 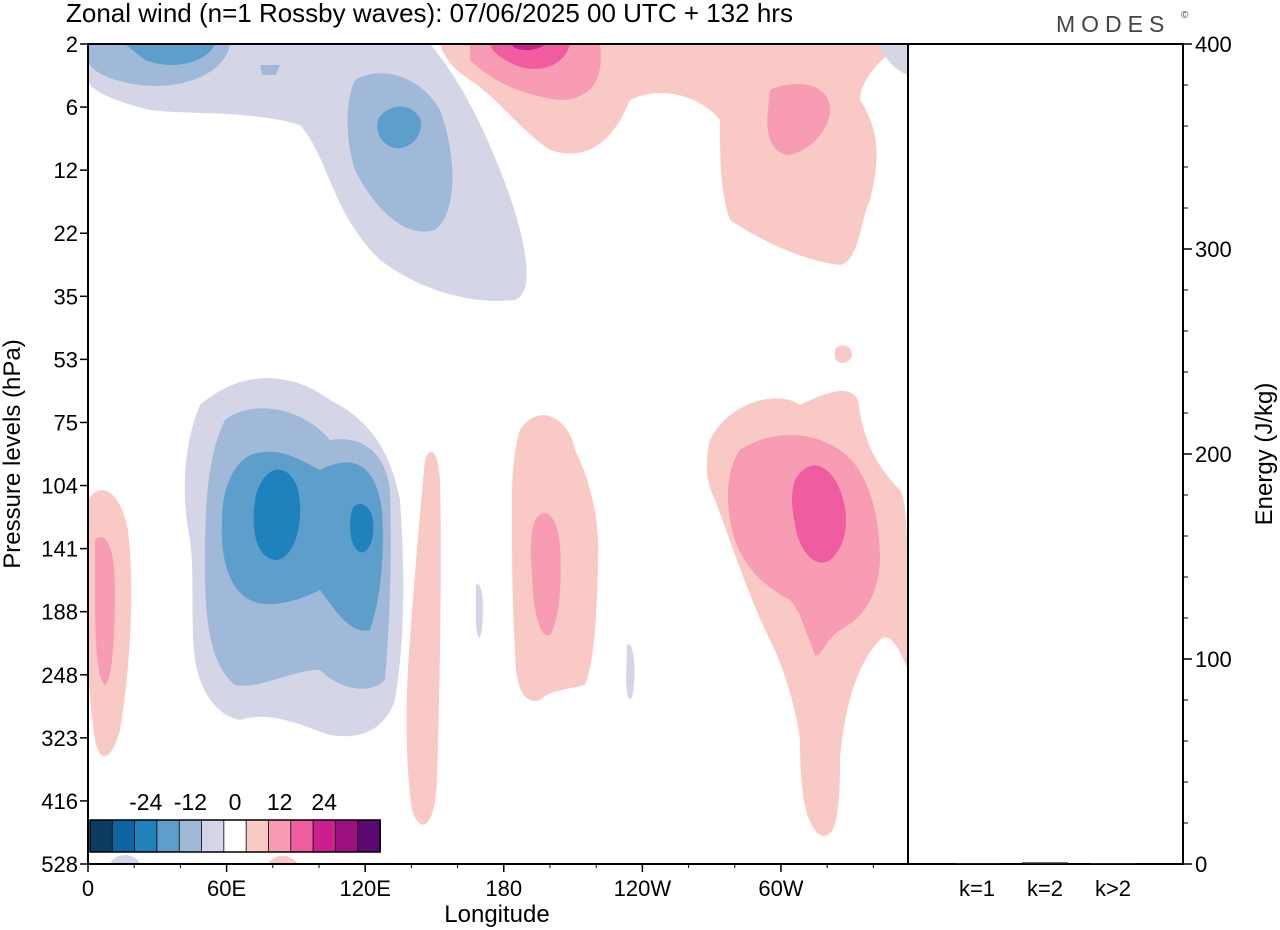 What do you see at coordinates (1213, 659) in the screenshot?
I see `energy-tick-label: 100` at bounding box center [1213, 659].